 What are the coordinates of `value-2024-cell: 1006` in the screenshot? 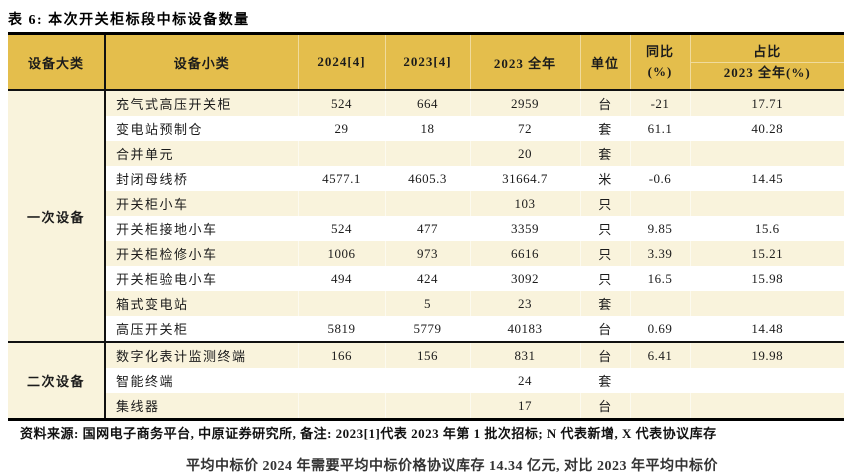 It's located at (341, 253).